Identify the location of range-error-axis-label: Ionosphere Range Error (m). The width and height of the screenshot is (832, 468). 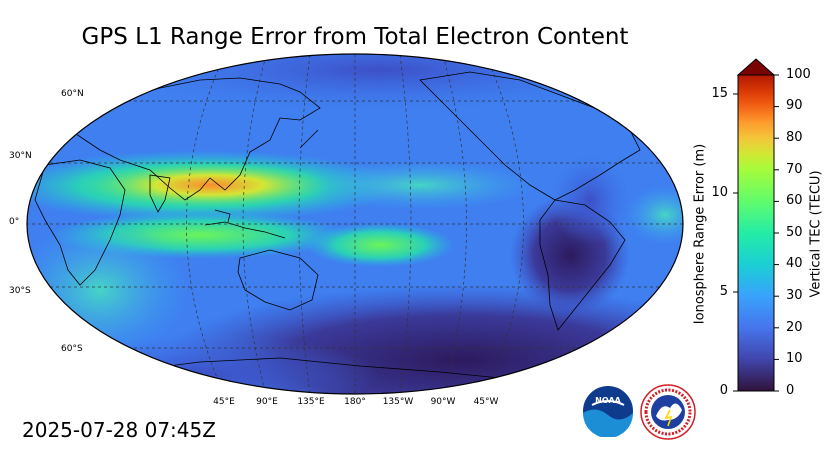
(700, 234).